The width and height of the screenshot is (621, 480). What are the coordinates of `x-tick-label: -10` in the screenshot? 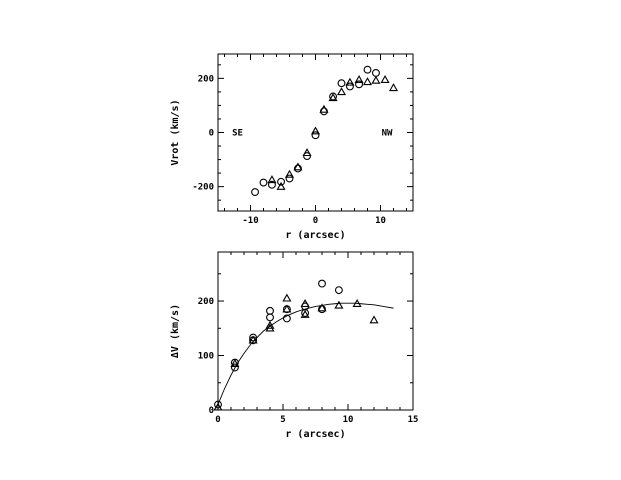 It's located at (250, 221).